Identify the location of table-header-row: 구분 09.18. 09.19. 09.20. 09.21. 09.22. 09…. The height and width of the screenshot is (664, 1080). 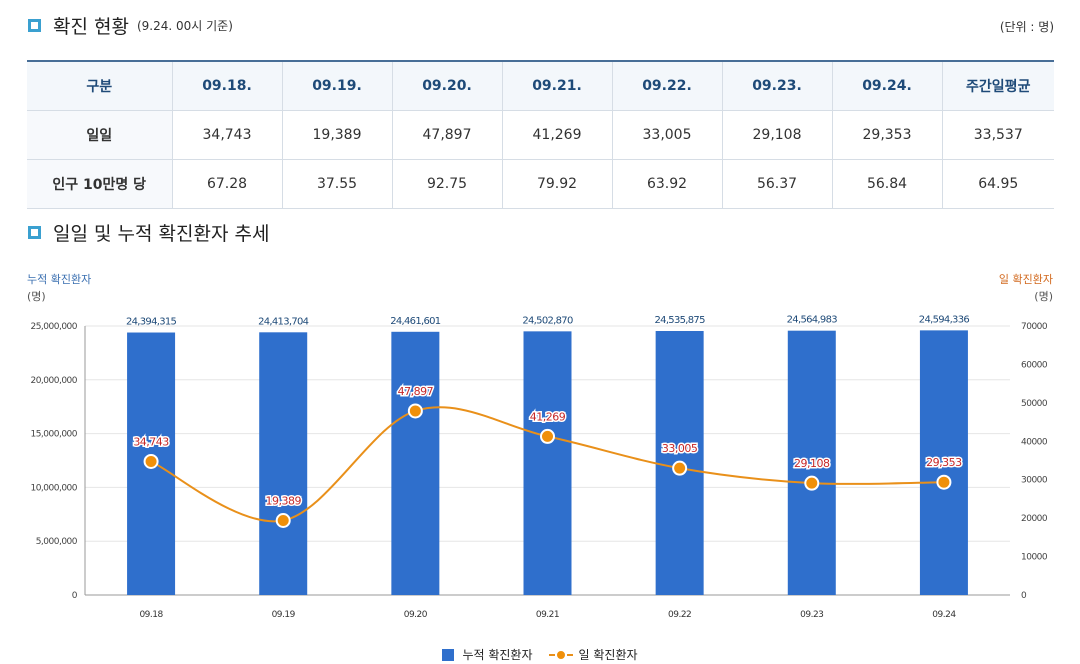
(540, 85).